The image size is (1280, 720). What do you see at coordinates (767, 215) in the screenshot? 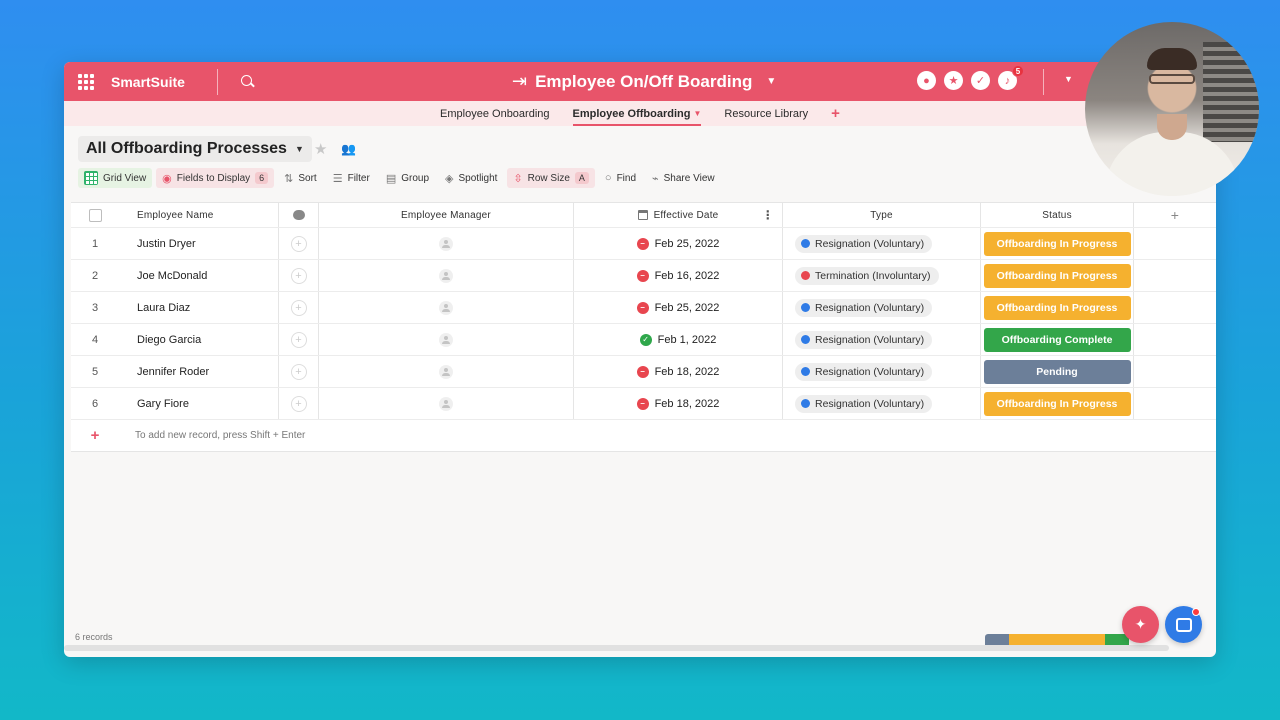
I see `kebab-menu-icon: ⋮` at bounding box center [767, 215].